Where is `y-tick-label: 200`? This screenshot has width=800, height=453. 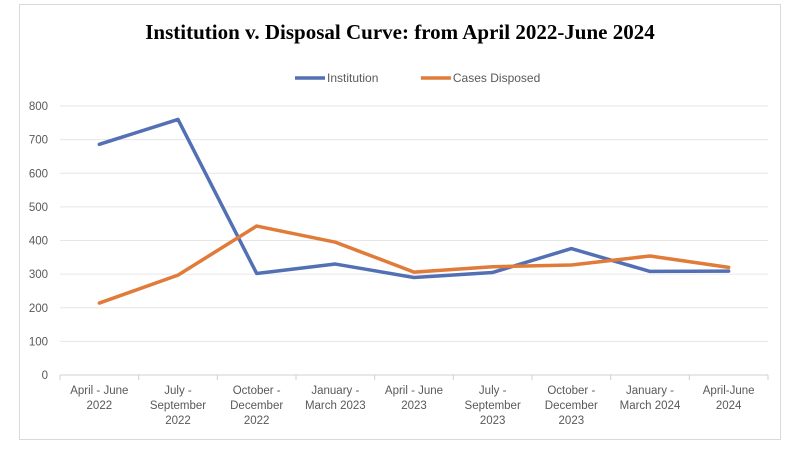 y-tick-label: 200 is located at coordinates (38, 309).